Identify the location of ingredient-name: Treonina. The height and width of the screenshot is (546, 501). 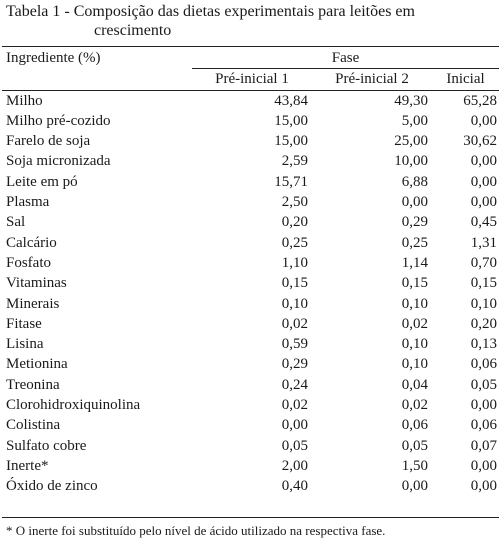
(33, 384).